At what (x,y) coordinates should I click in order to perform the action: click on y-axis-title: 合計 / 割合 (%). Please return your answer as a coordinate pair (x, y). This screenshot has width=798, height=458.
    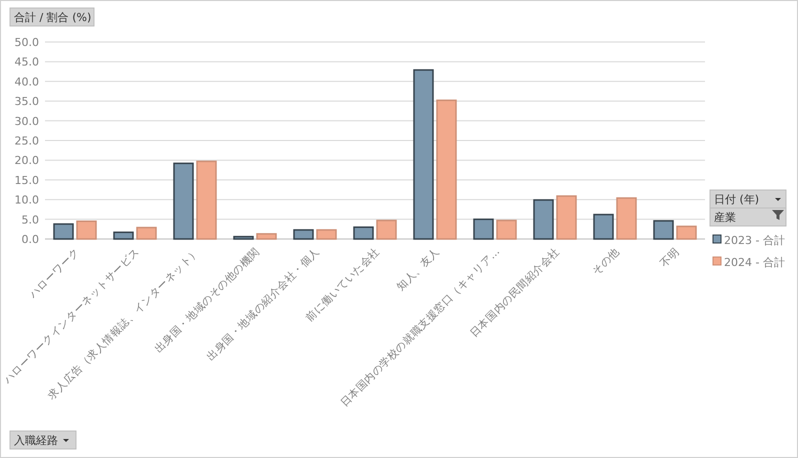
    Looking at the image, I should click on (53, 17).